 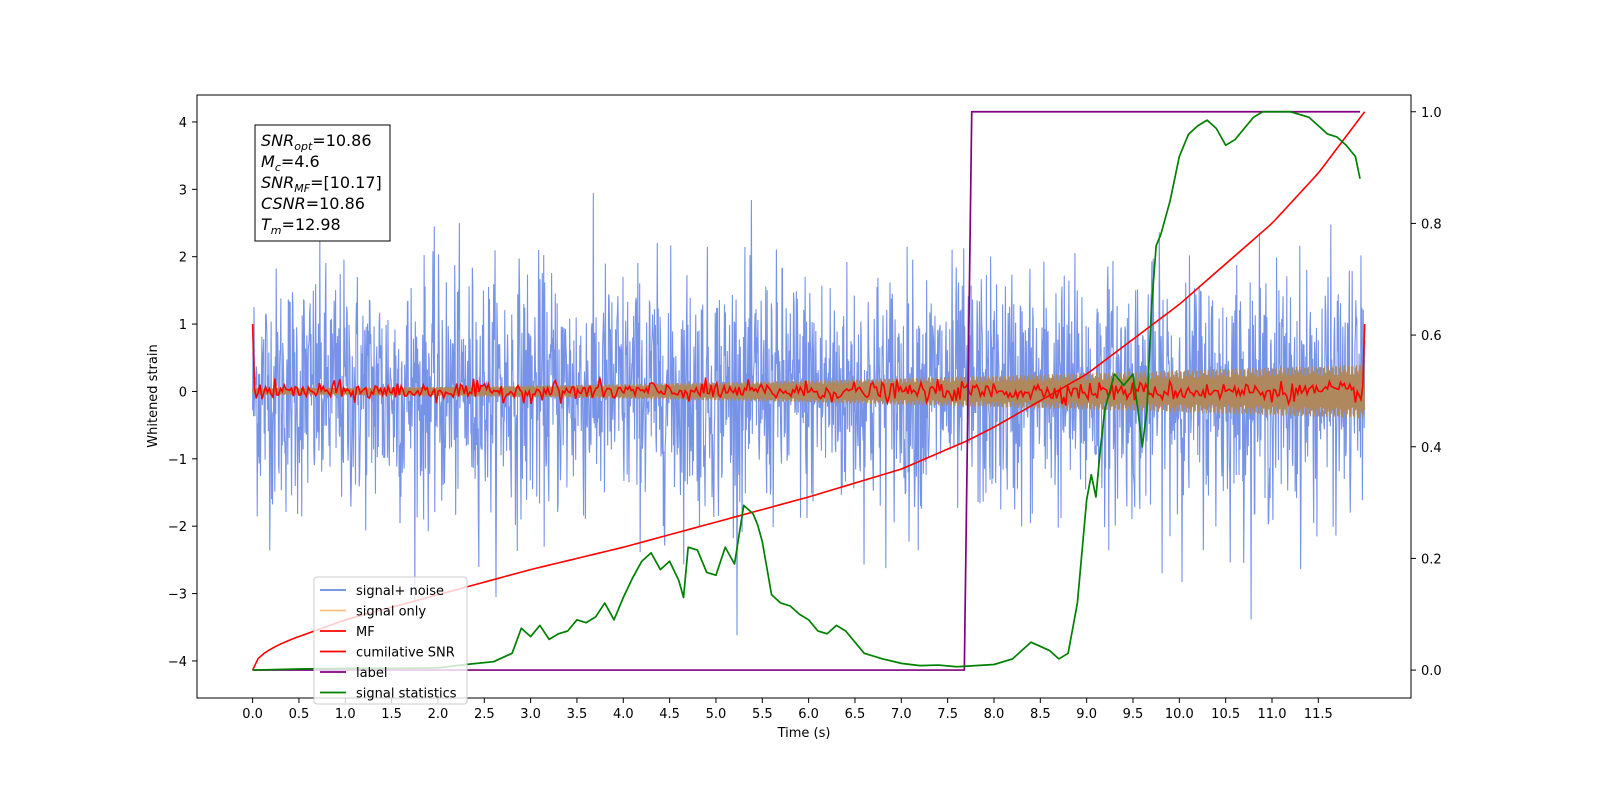 What do you see at coordinates (1431, 224) in the screenshot?
I see `y2-tick-label: 0.8` at bounding box center [1431, 224].